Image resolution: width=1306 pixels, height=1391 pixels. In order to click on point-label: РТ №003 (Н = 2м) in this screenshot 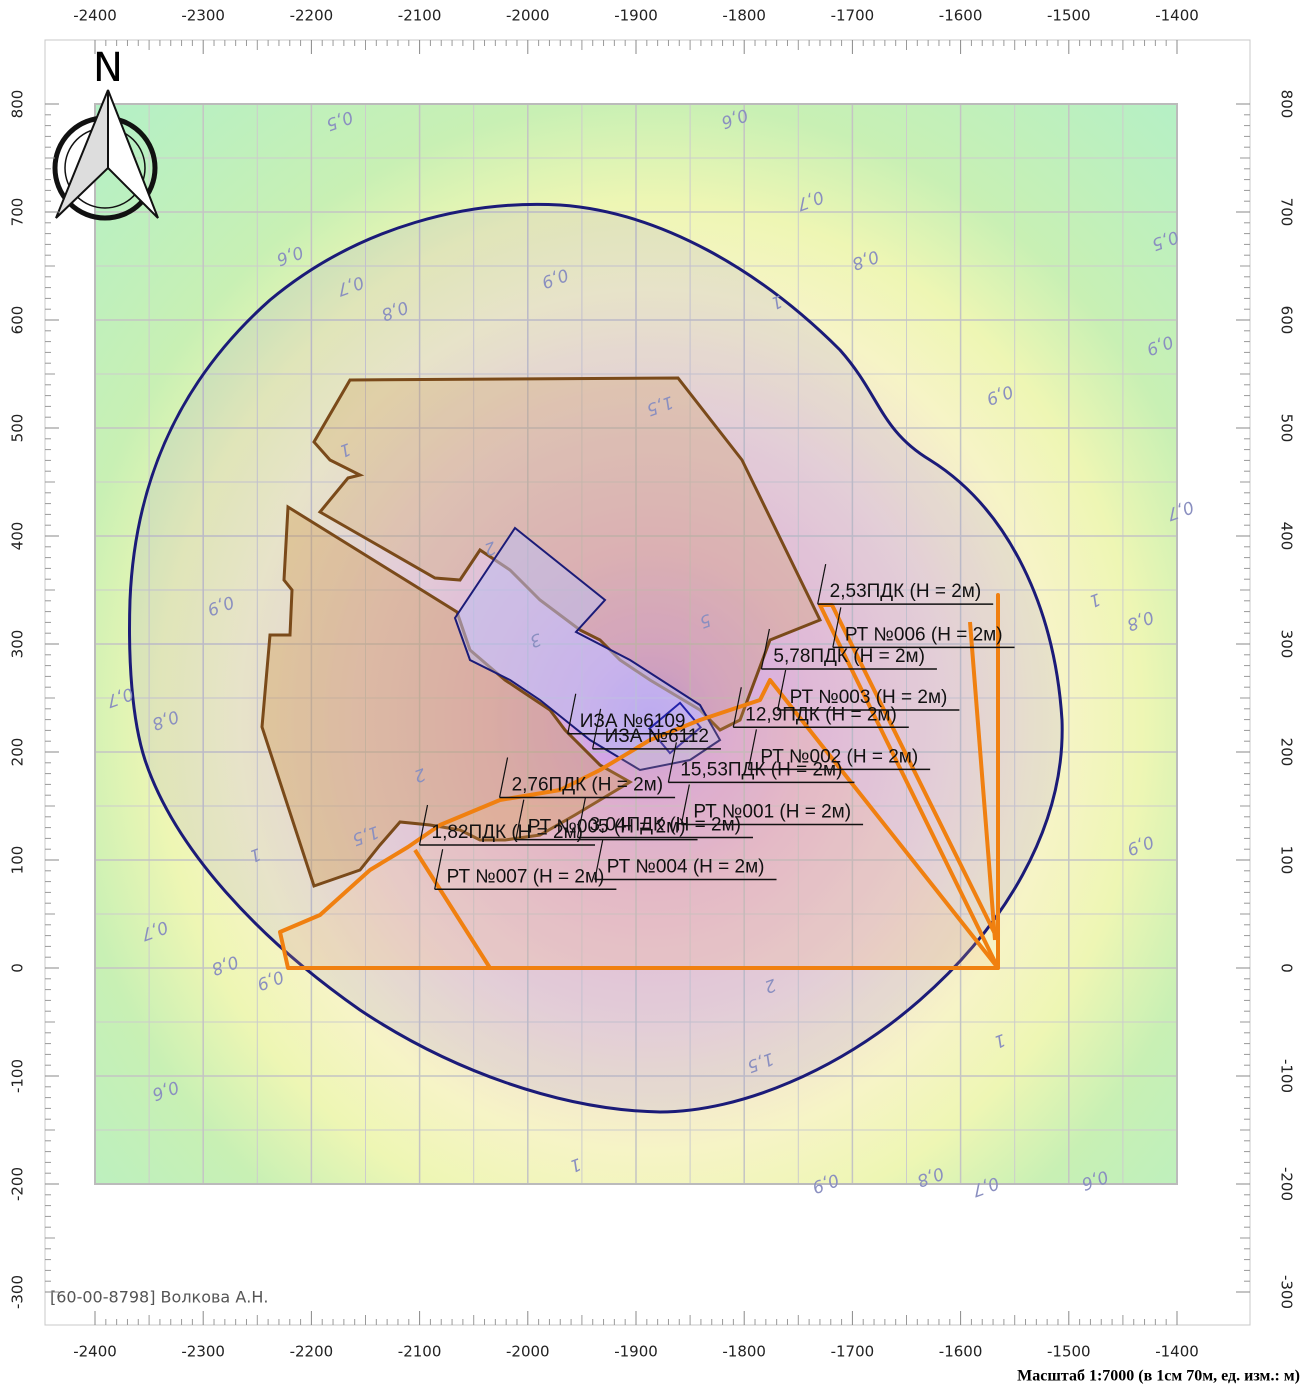, I will do `click(869, 697)`.